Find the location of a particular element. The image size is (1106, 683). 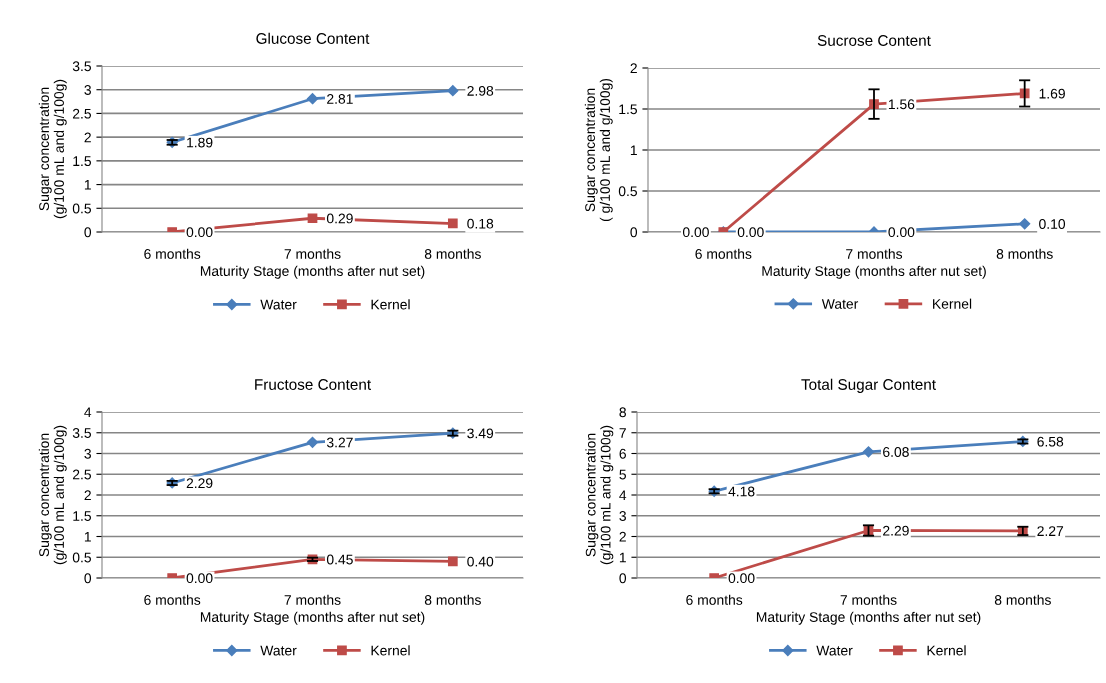

data-label: 1.56 is located at coordinates (901, 104).